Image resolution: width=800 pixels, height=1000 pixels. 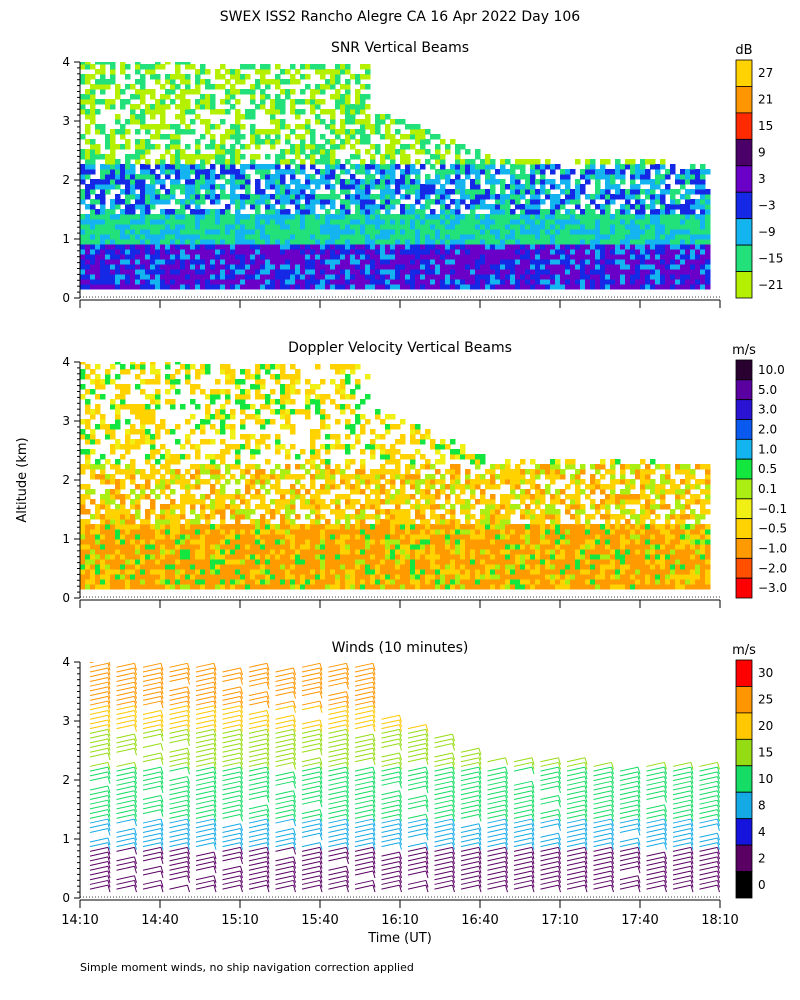 I want to click on colorbar-label: −0.5, so click(x=772, y=529).